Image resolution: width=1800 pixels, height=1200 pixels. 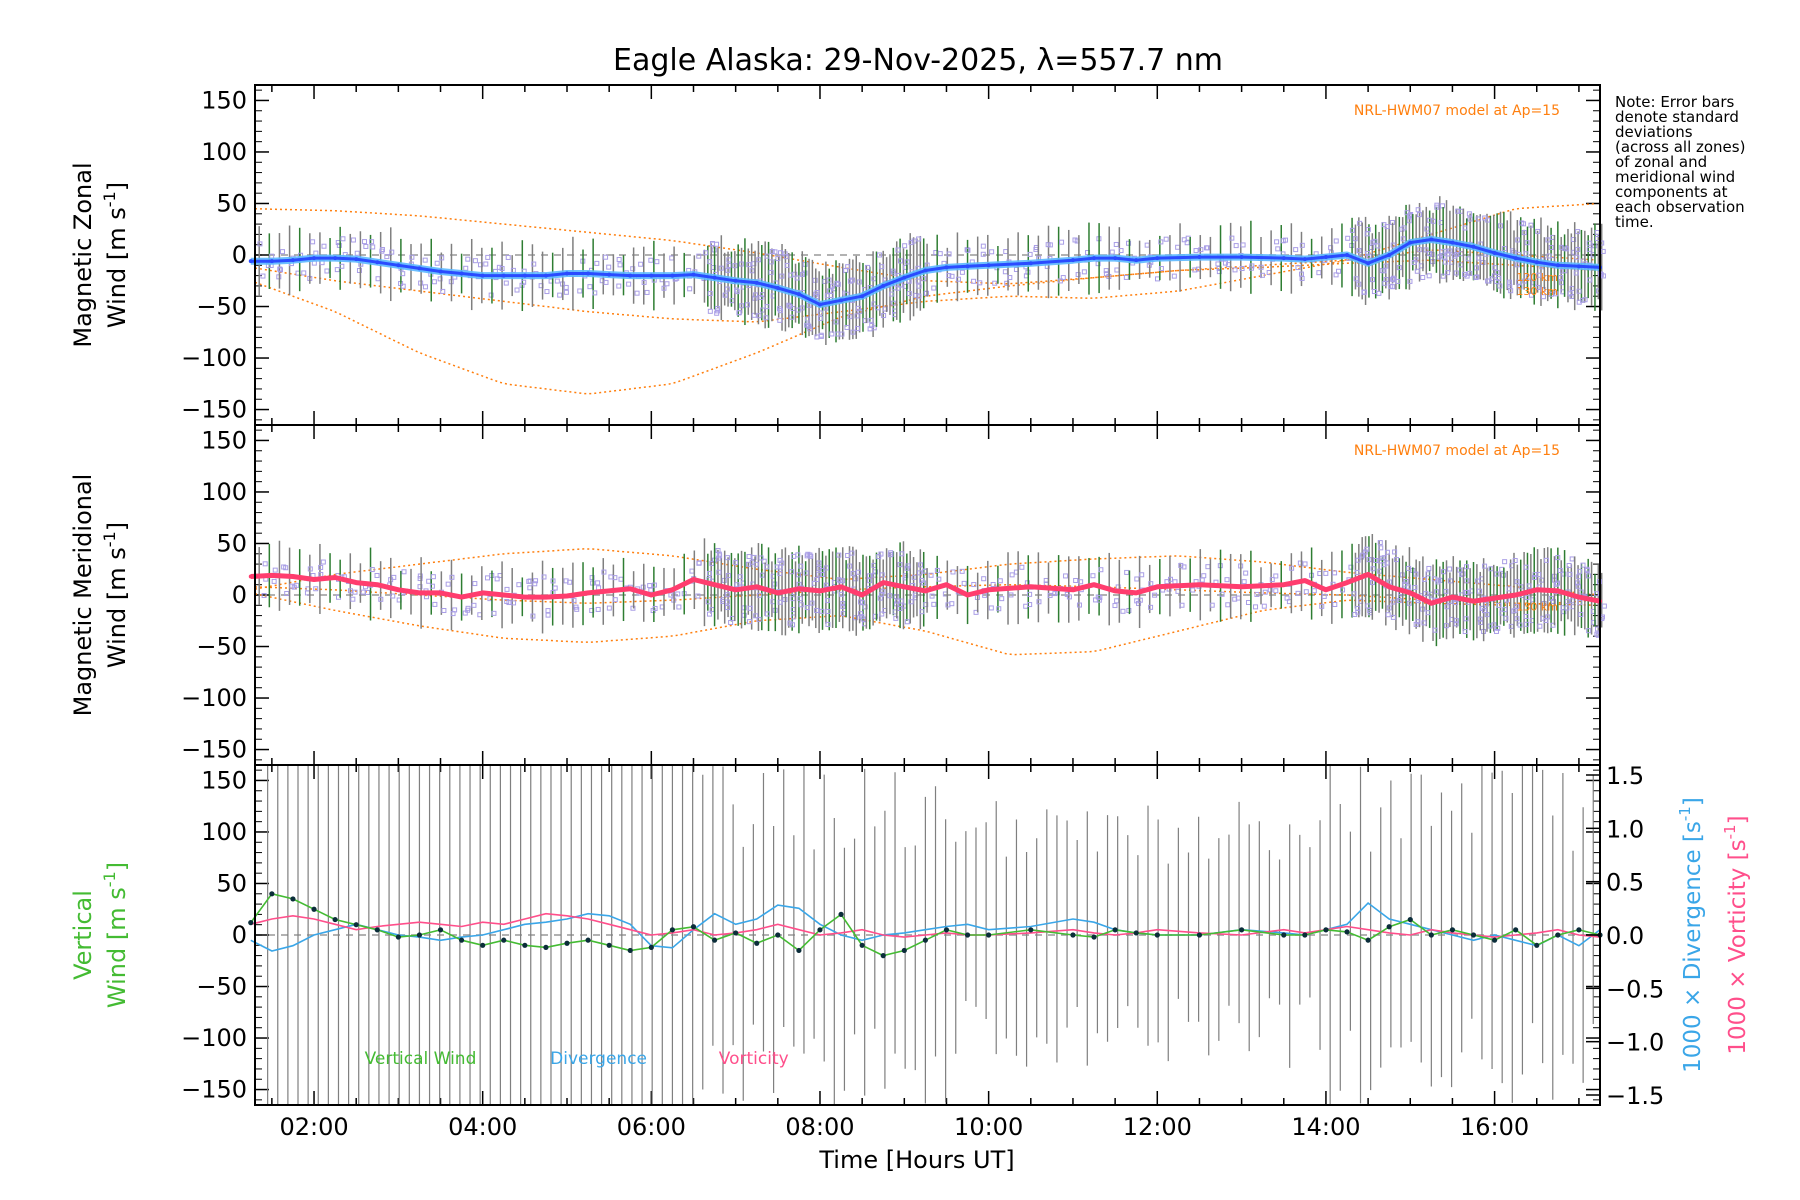 What do you see at coordinates (1625, 829) in the screenshot?
I see `right-ytick-label: 1.0` at bounding box center [1625, 829].